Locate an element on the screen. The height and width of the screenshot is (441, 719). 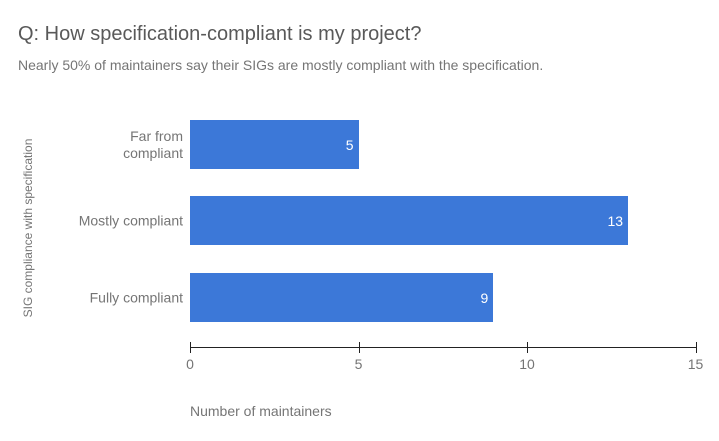
category-label: Mostly compliant is located at coordinates (130, 220).